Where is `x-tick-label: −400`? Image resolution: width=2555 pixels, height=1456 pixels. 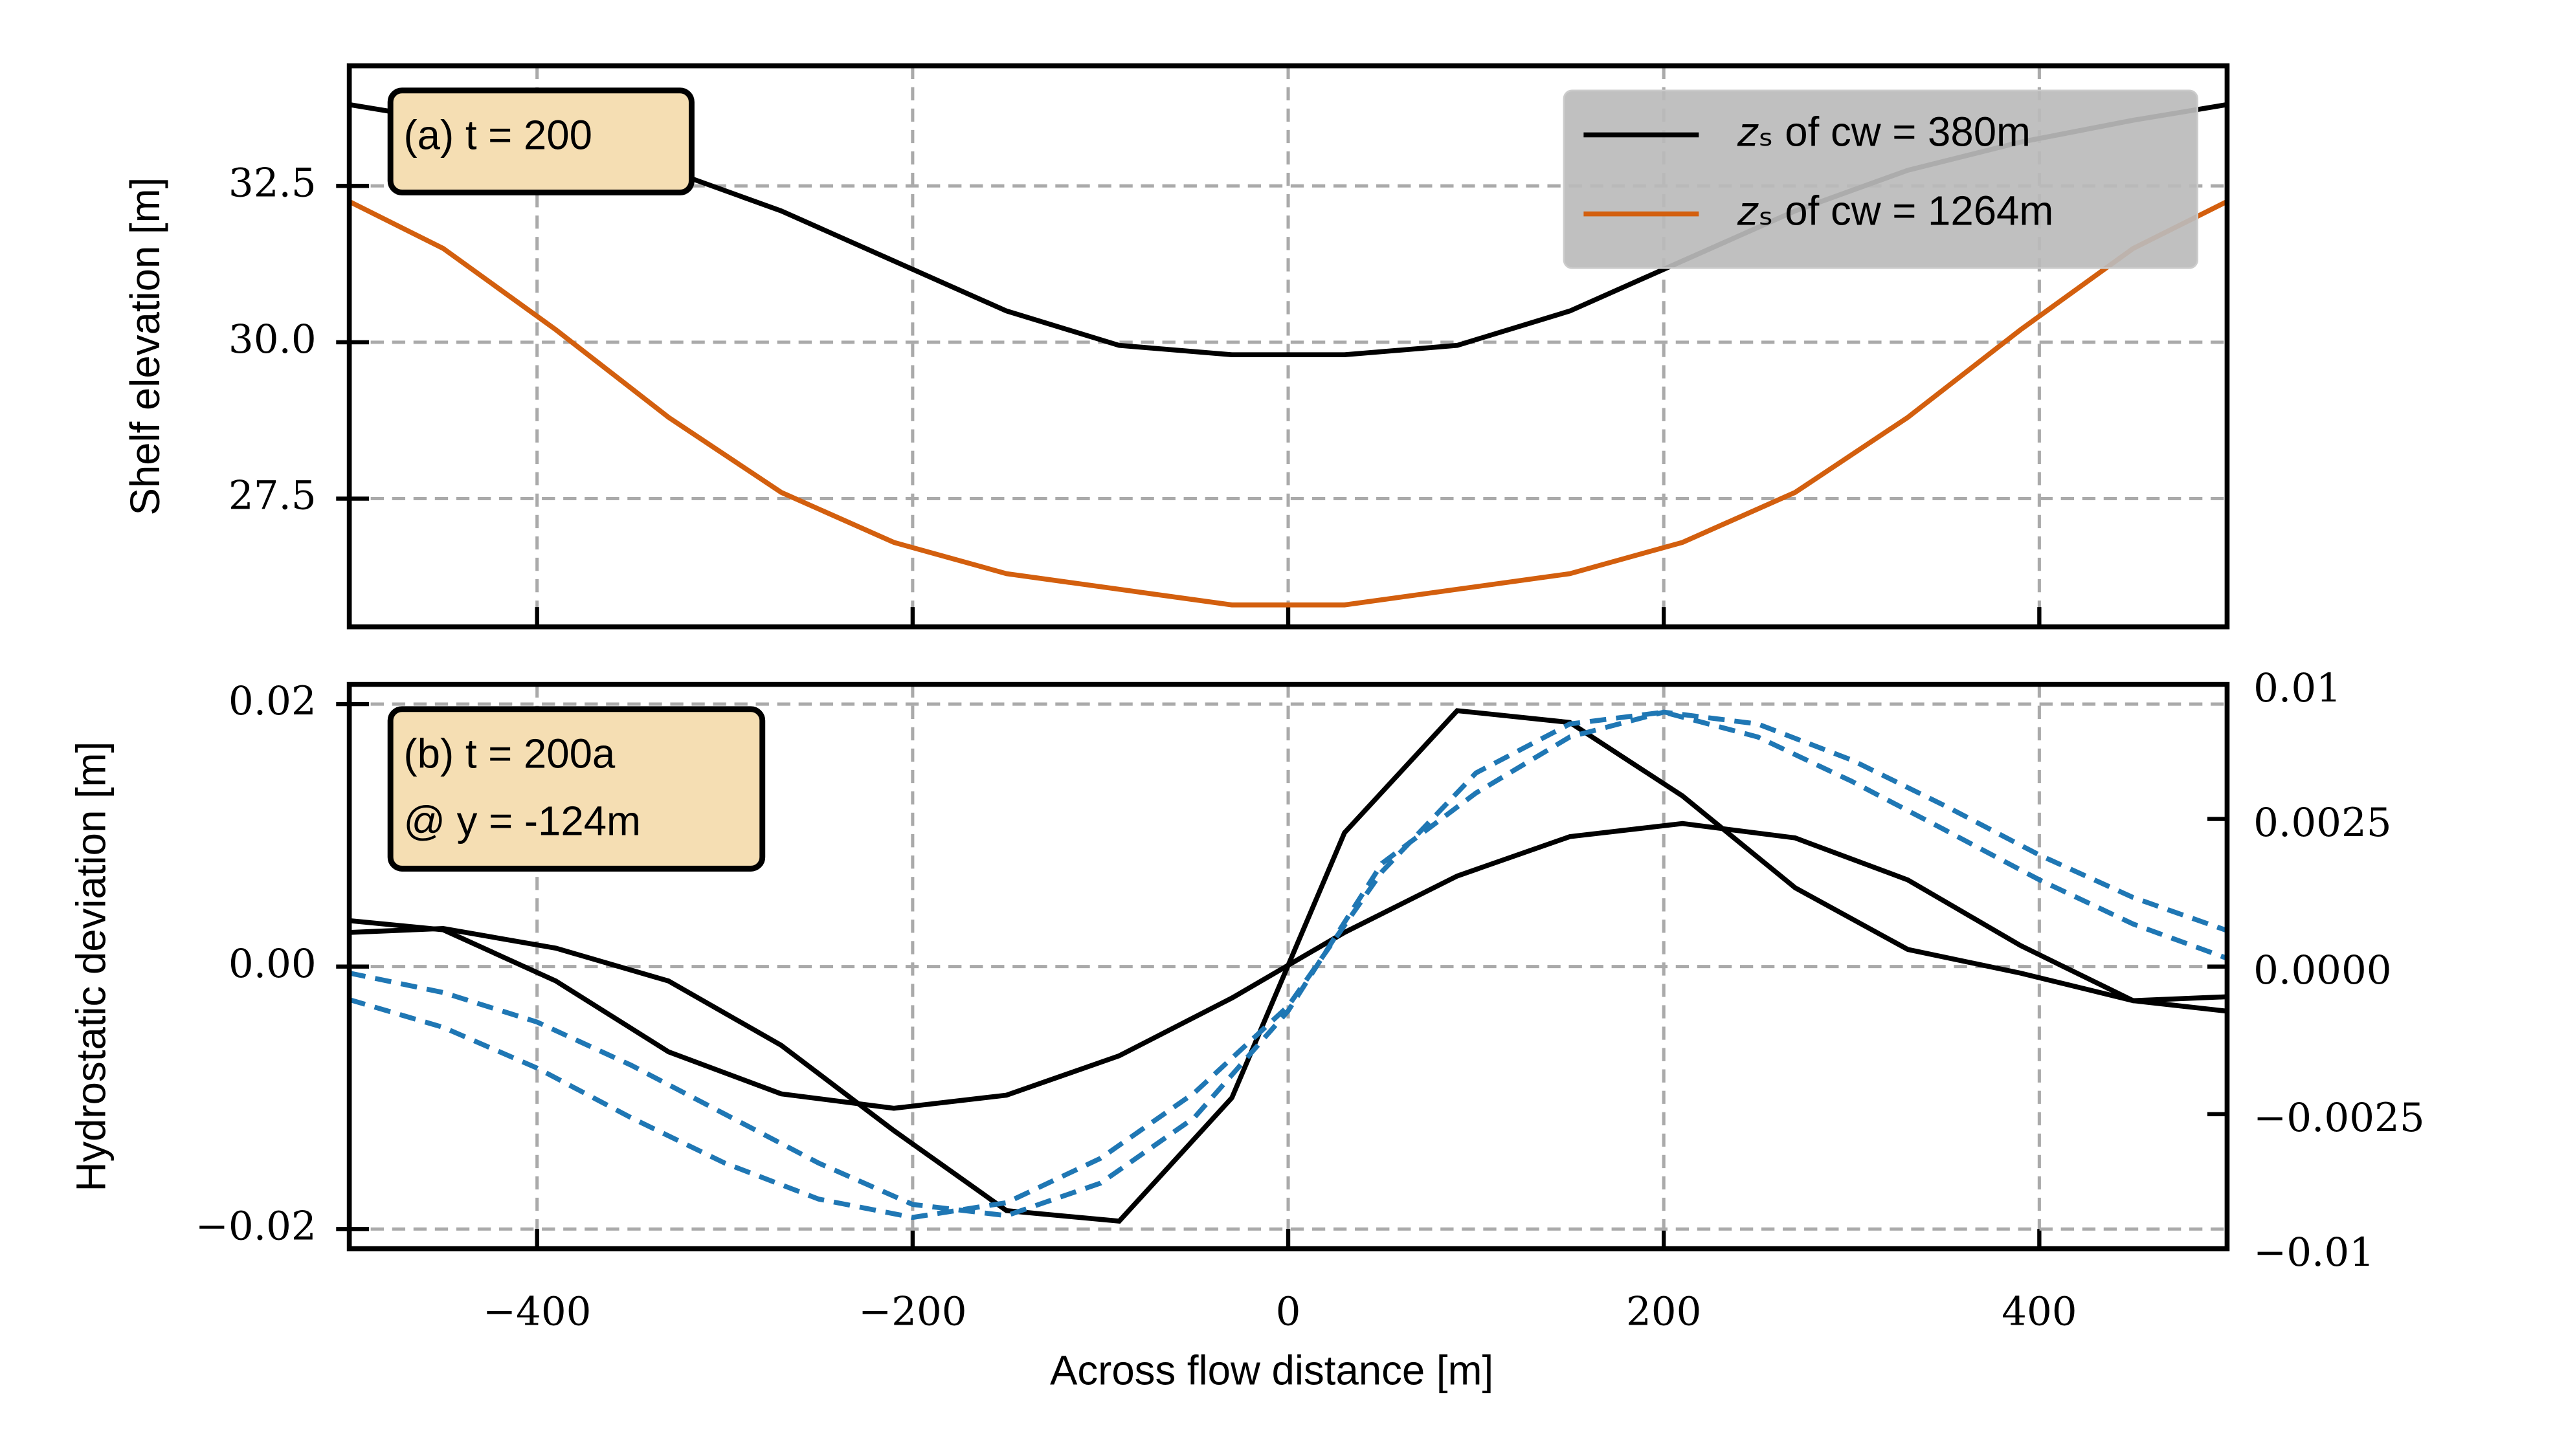
x-tick-label: −400 is located at coordinates (537, 1311).